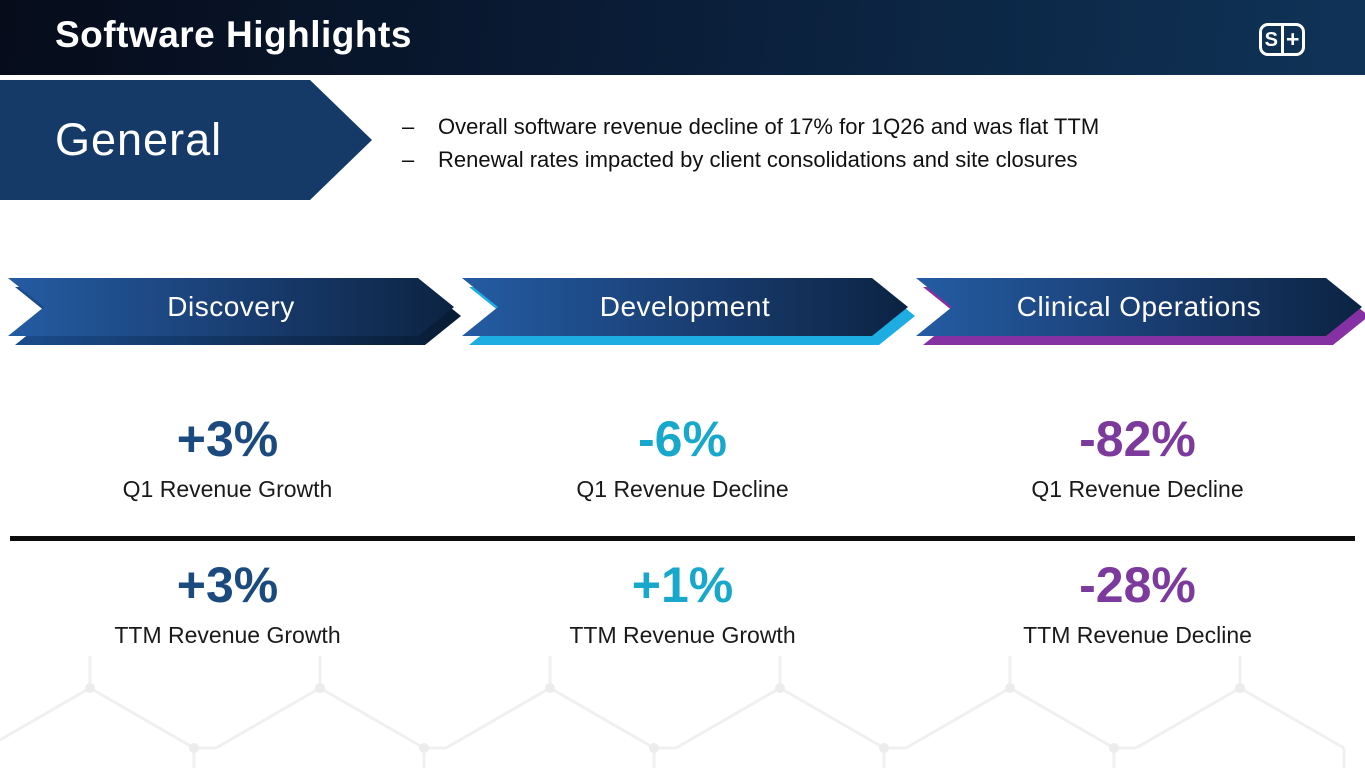  I want to click on stat-development-q1: -6% Q1 Revenue Decline, so click(682, 456).